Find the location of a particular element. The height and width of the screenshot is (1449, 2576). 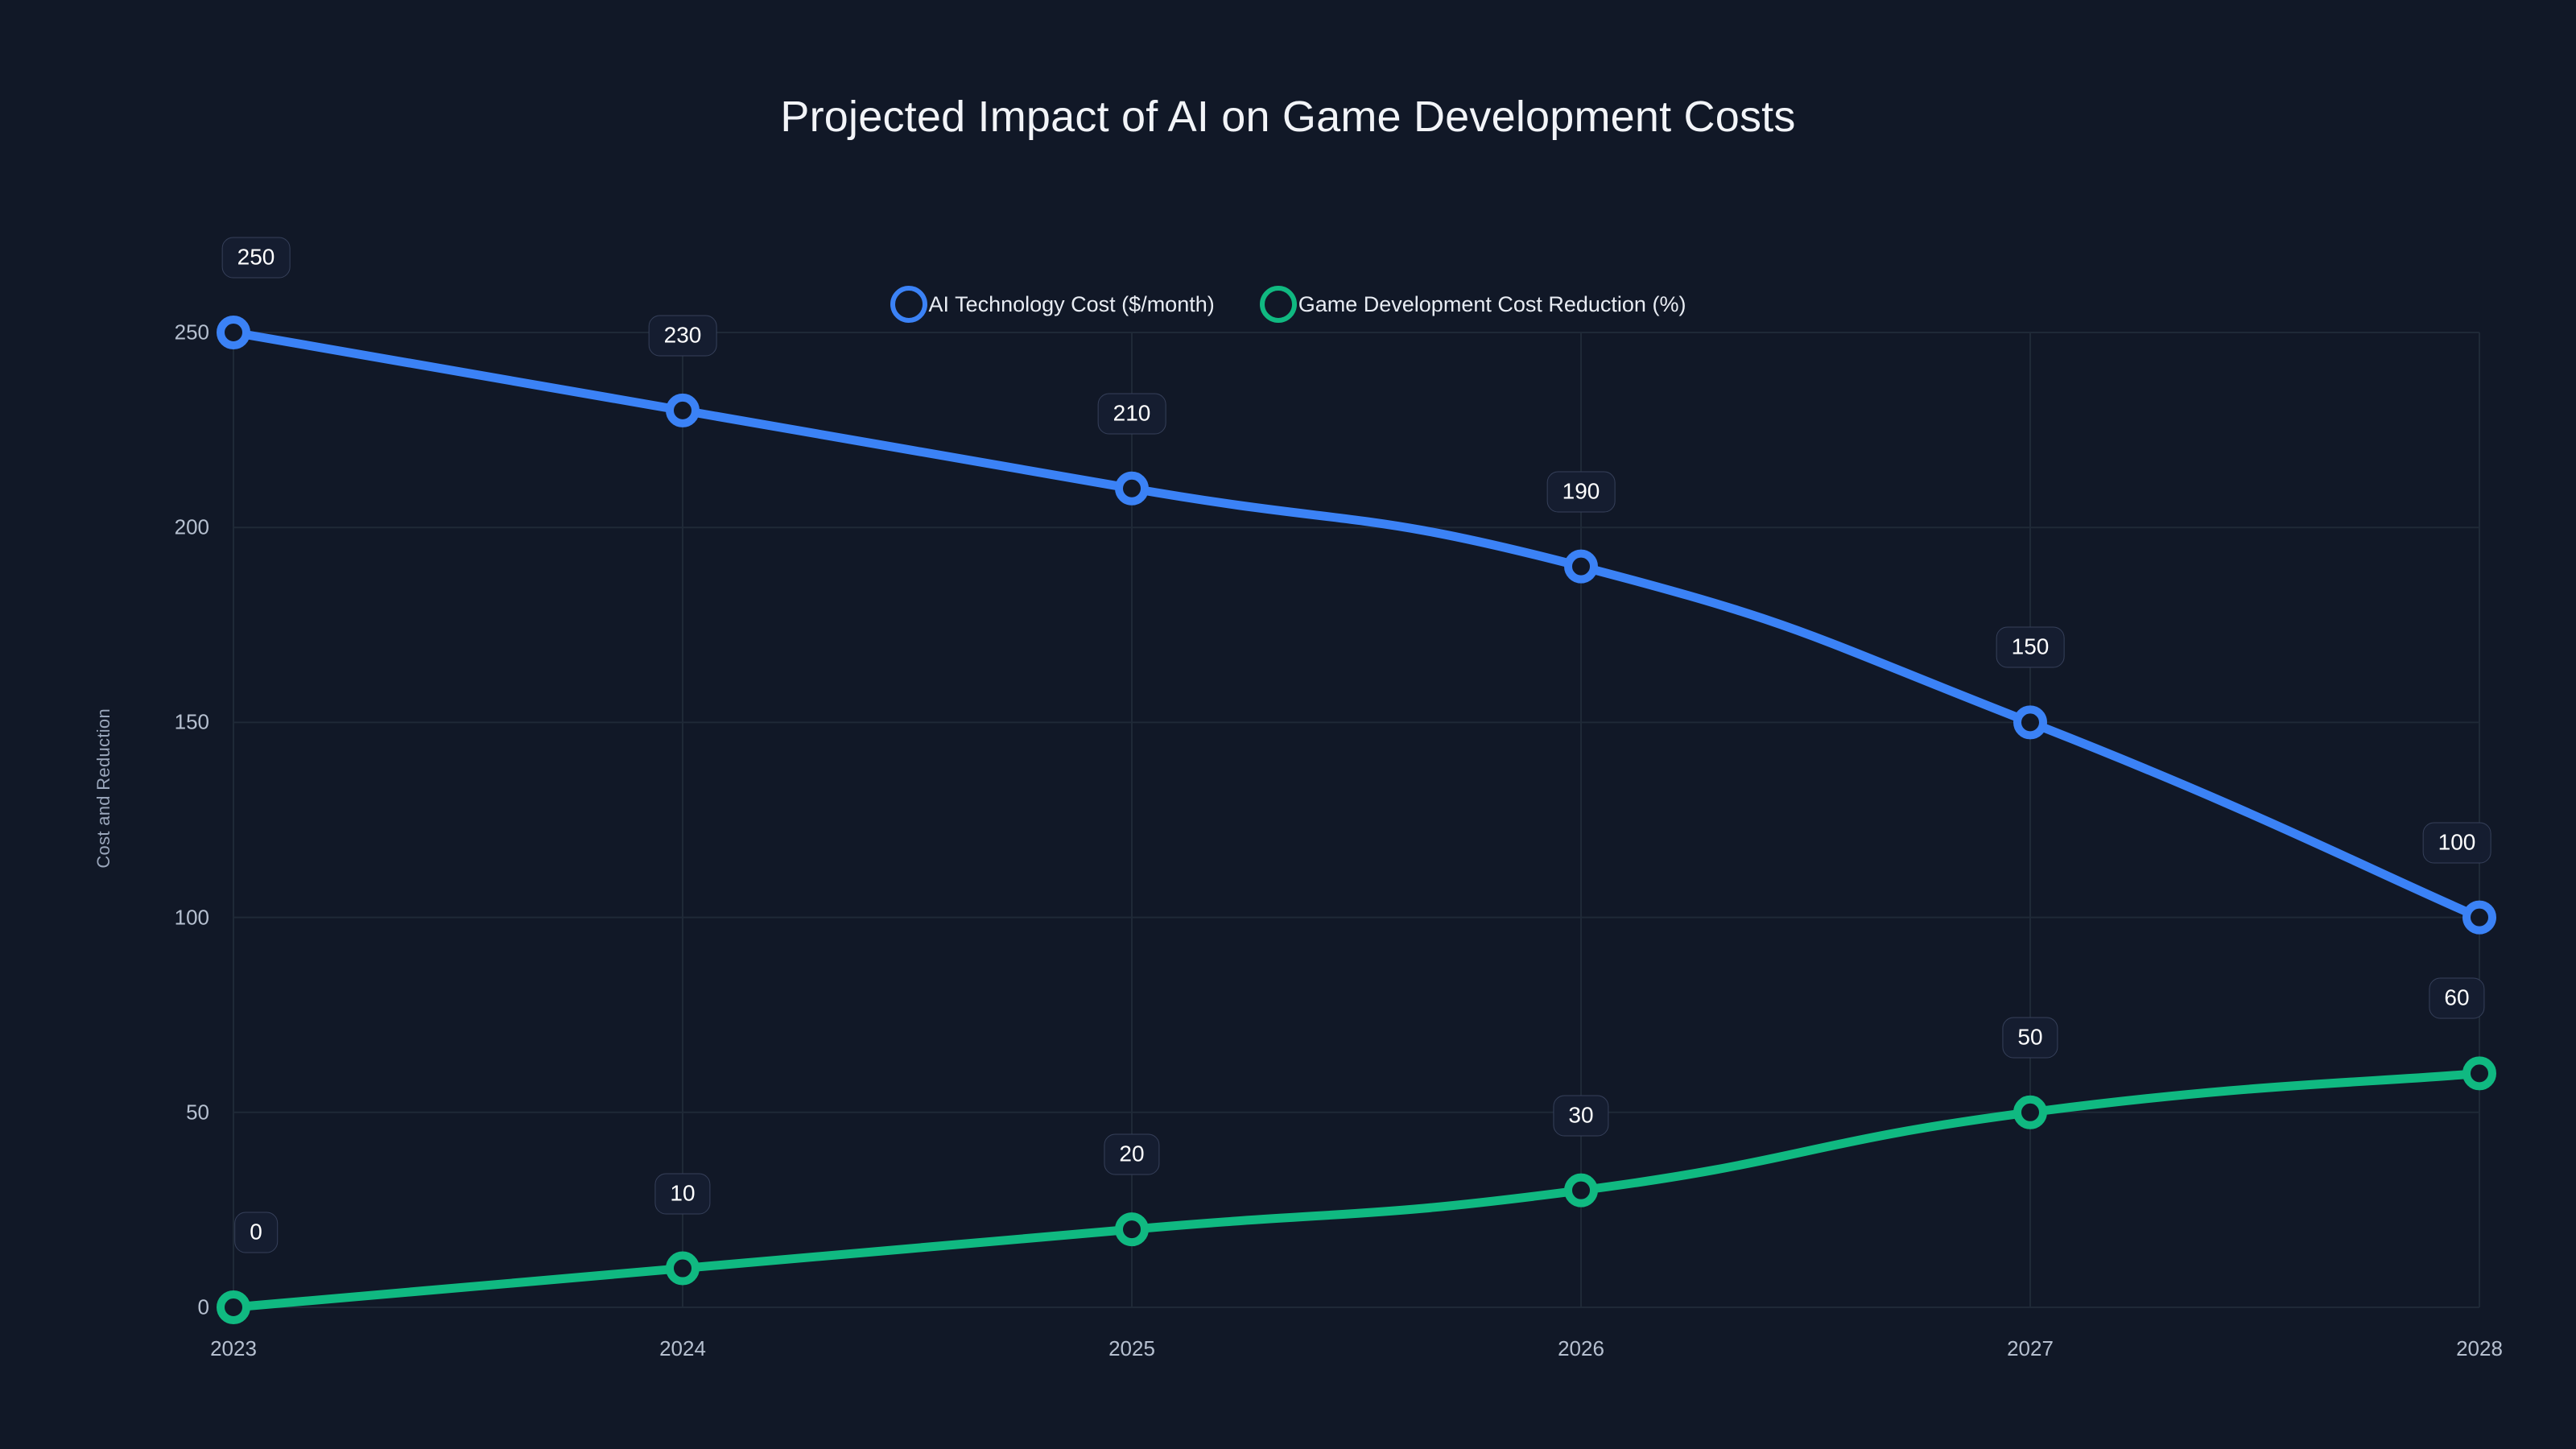

data-point-label: 30 is located at coordinates (1581, 1116).